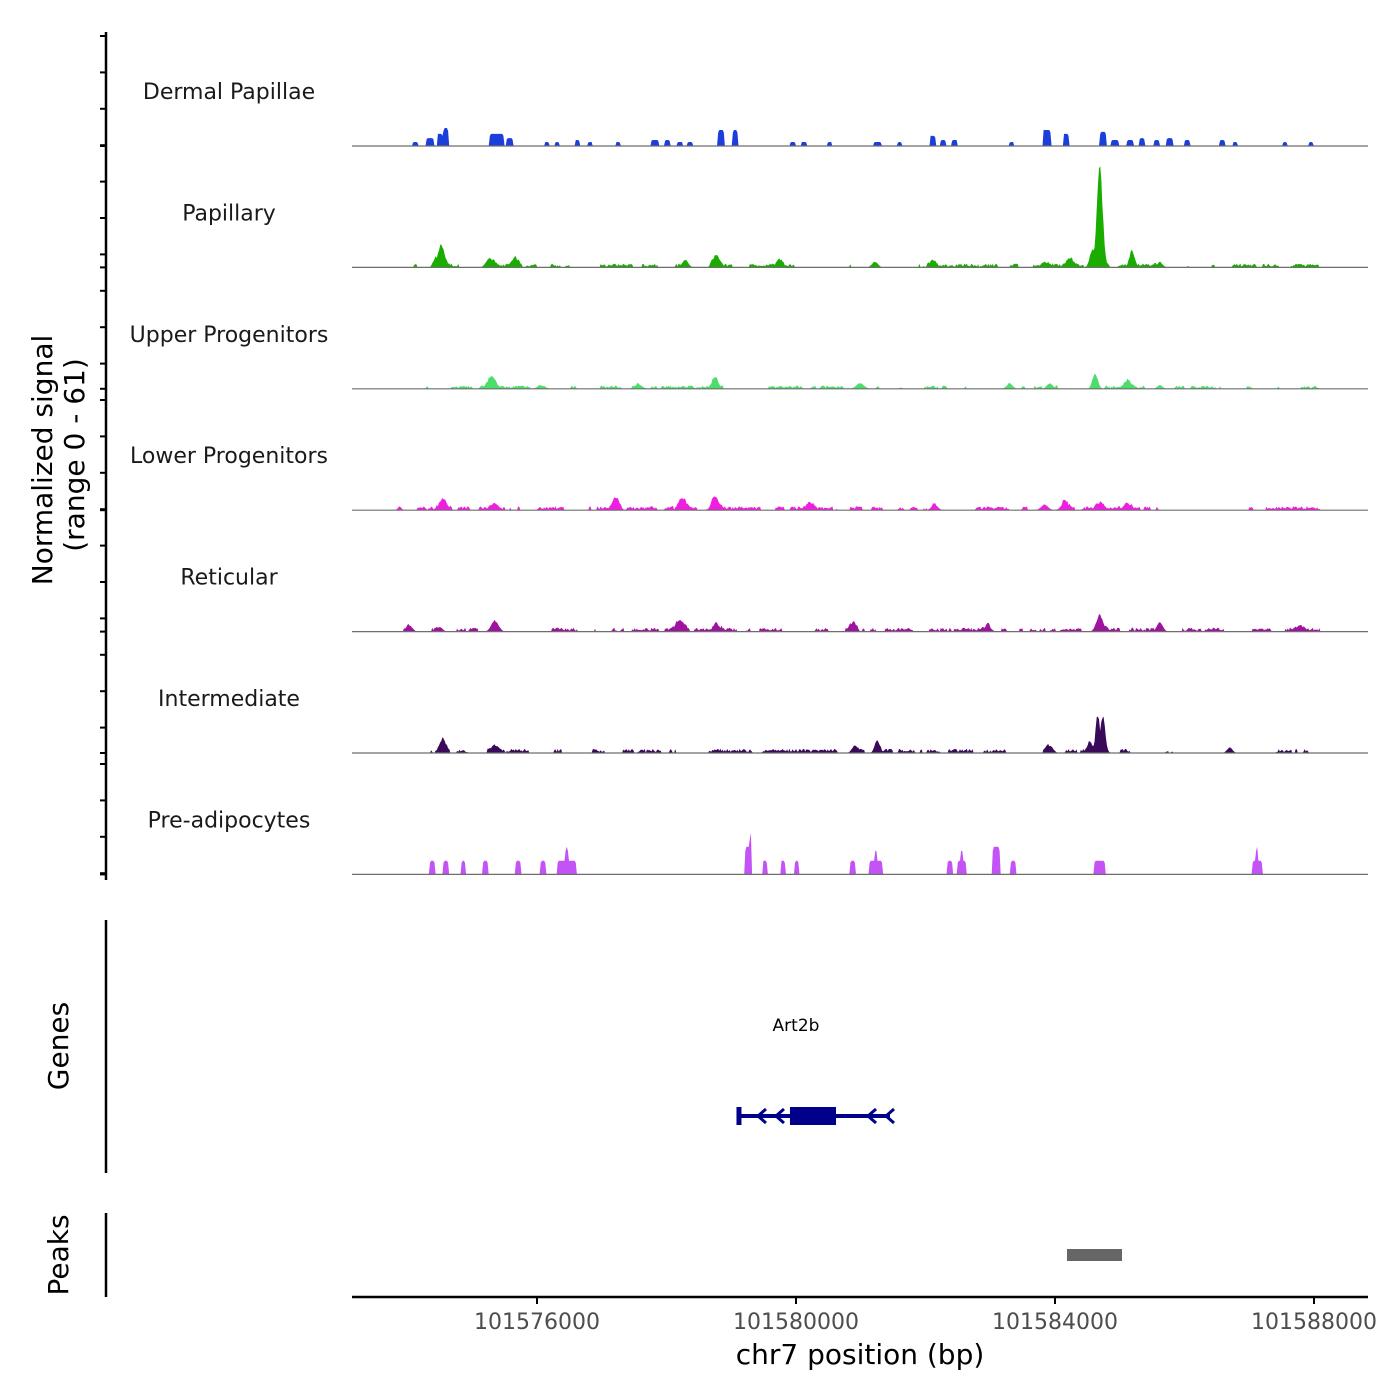 This screenshot has width=1400, height=1400. Describe the element at coordinates (815, 1070) in the screenshot. I see `genes-panel: Art2b` at that location.